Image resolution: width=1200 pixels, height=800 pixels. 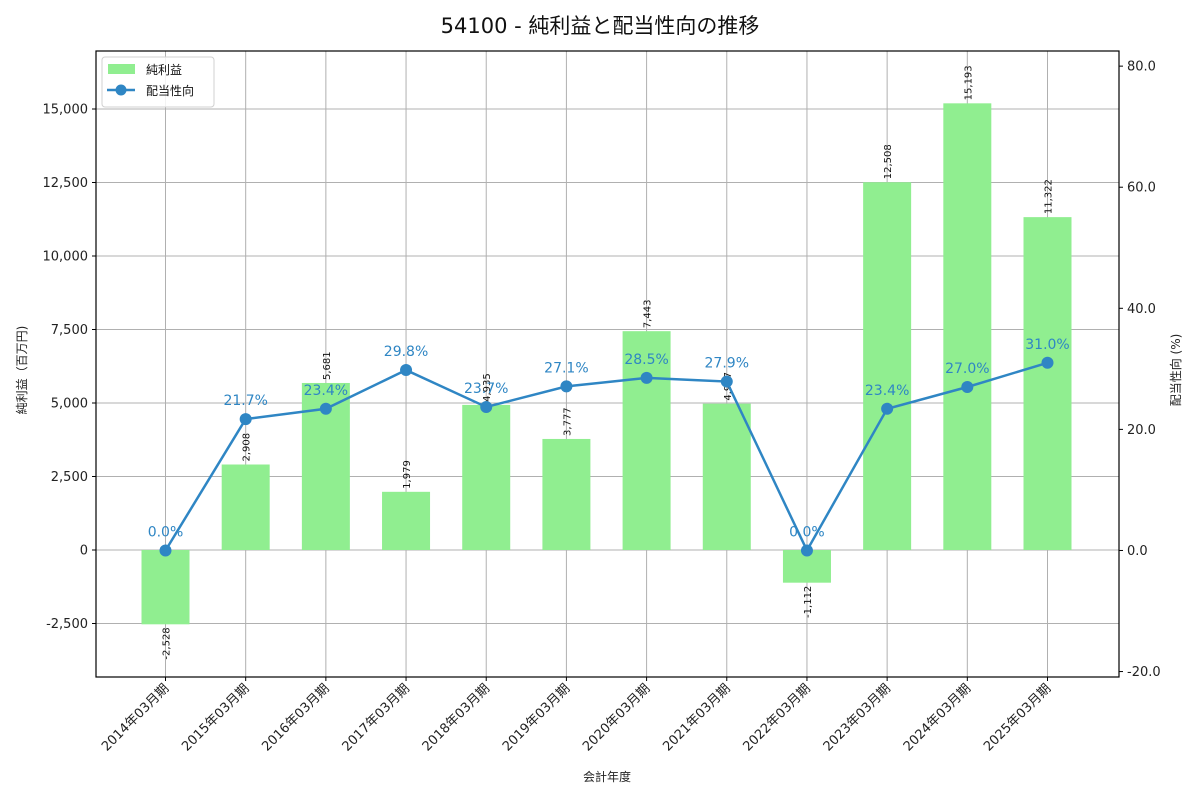 What do you see at coordinates (937, 717) in the screenshot?
I see `tick-label-category: 2024年03月期` at bounding box center [937, 717].